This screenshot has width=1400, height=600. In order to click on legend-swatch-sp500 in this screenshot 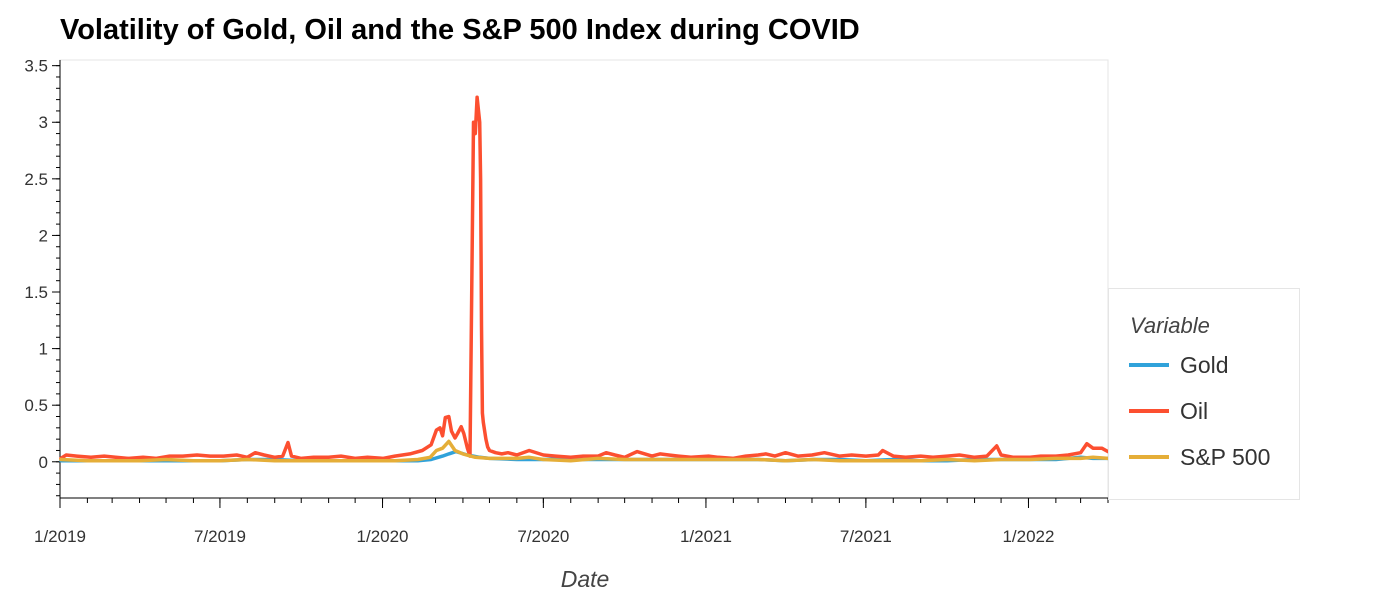, I will do `click(1149, 457)`.